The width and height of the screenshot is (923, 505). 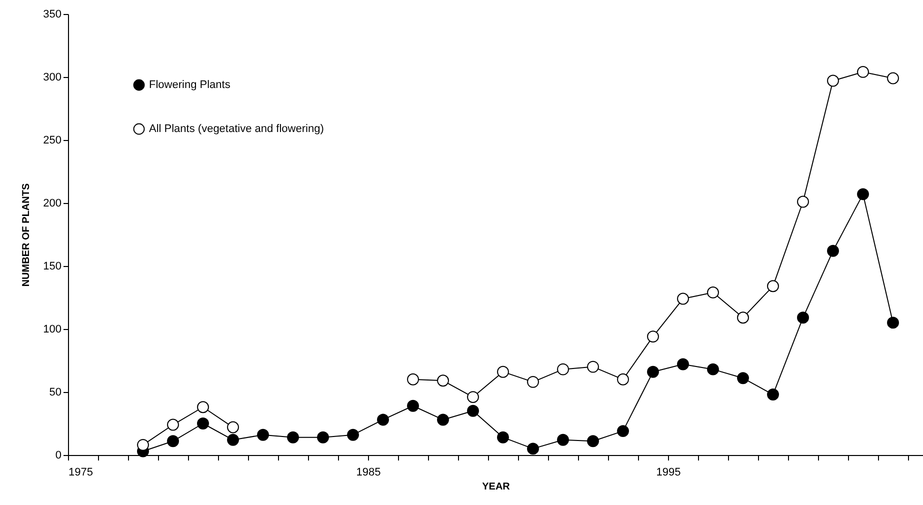 What do you see at coordinates (55, 392) in the screenshot?
I see `y-tick-label: 50` at bounding box center [55, 392].